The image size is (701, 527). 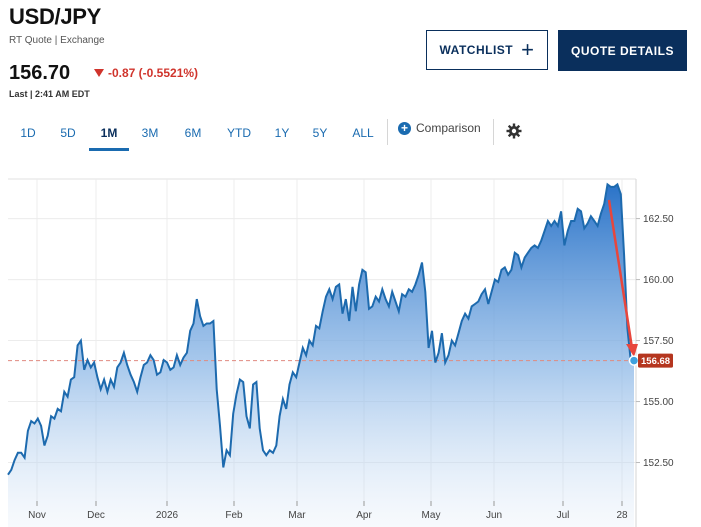 What do you see at coordinates (658, 341) in the screenshot?
I see `y-tick-label: 157.50` at bounding box center [658, 341].